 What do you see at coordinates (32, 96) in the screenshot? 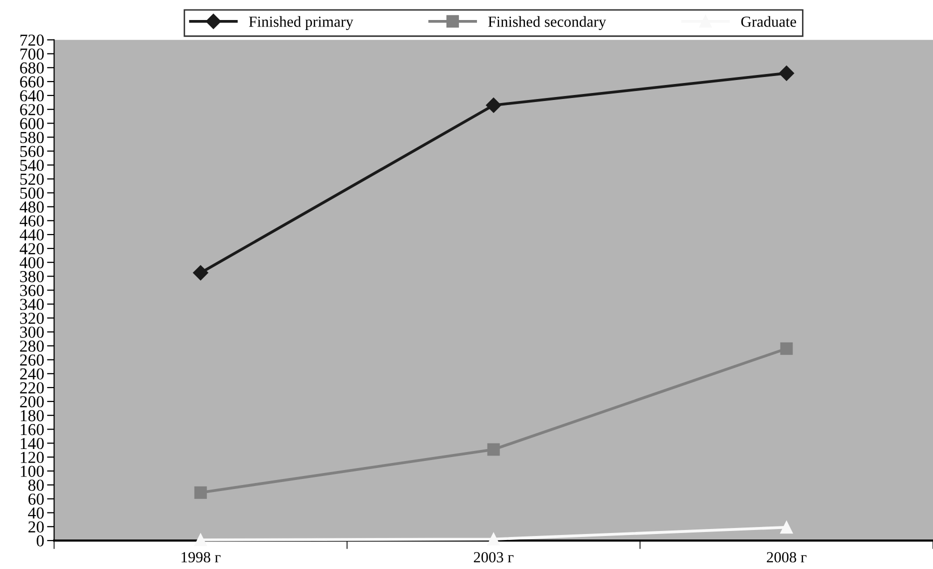
I see `y-tick-label: 640` at bounding box center [32, 96].